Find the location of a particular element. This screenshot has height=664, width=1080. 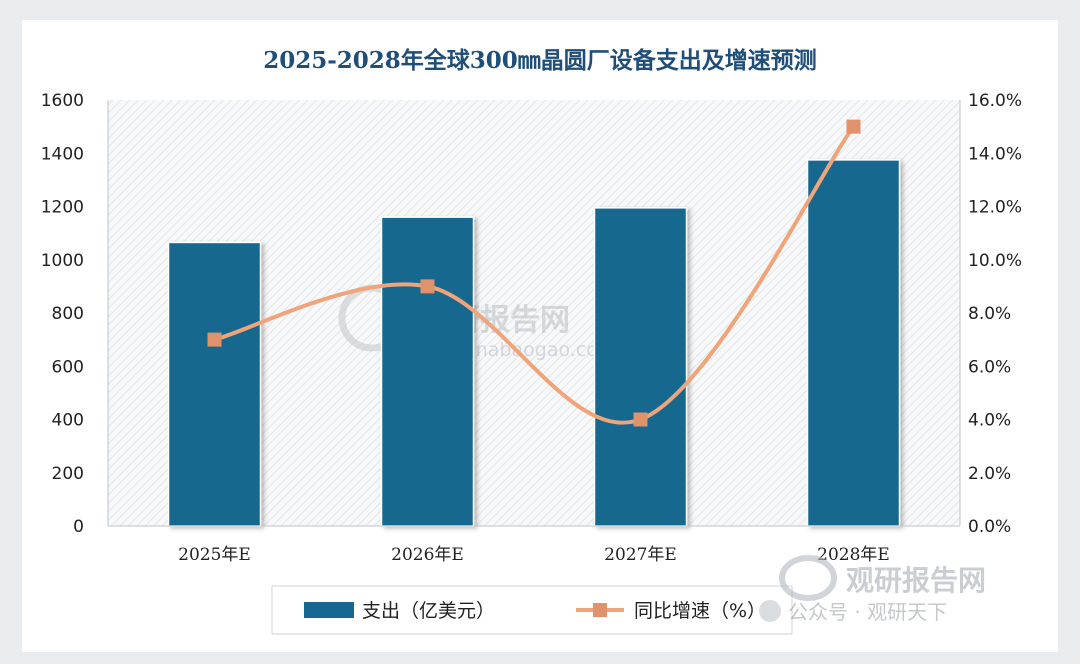

y-left-tick-label: 1200 is located at coordinates (62, 208).